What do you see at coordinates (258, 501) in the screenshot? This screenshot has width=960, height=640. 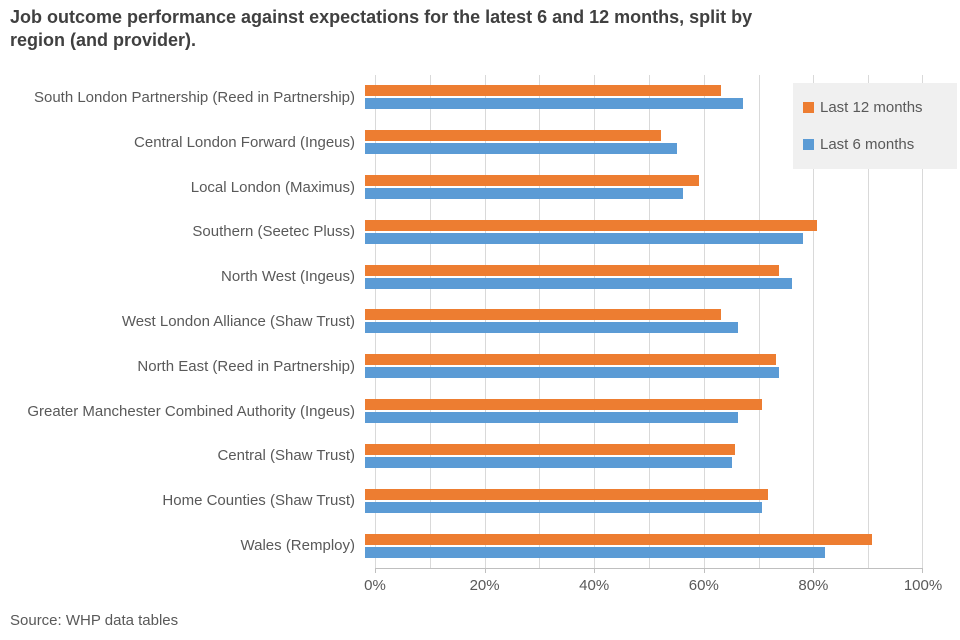 I see `category-label: Home Counties (Shaw Trust)` at bounding box center [258, 501].